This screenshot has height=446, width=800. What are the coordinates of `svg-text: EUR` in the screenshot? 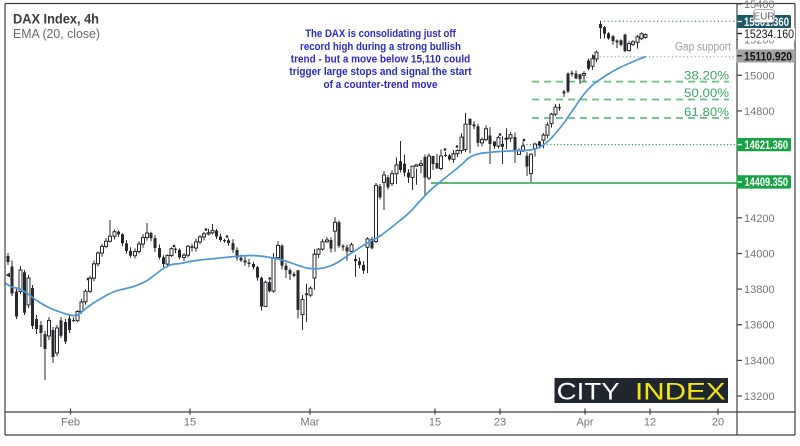 It's located at (763, 16).